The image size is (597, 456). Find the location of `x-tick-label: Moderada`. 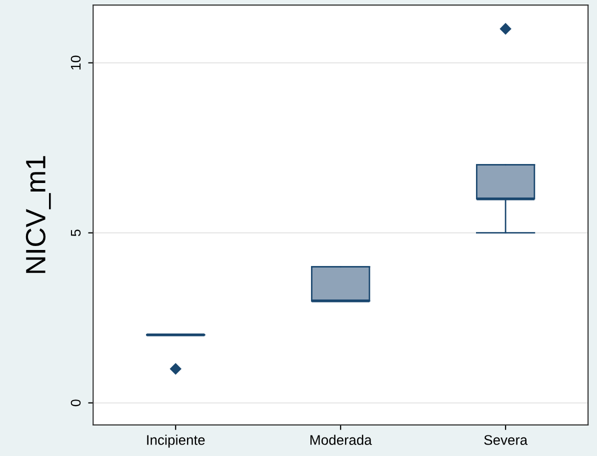

x-tick-label: Moderada is located at coordinates (341, 439).